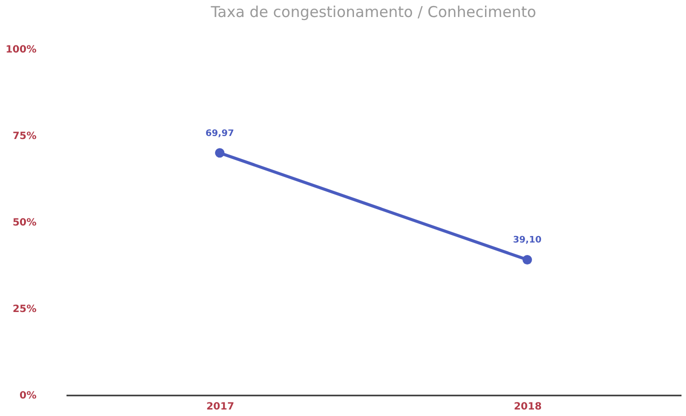 This screenshot has height=416, width=686. What do you see at coordinates (24, 136) in the screenshot?
I see `y-tick-label: 75%` at bounding box center [24, 136].